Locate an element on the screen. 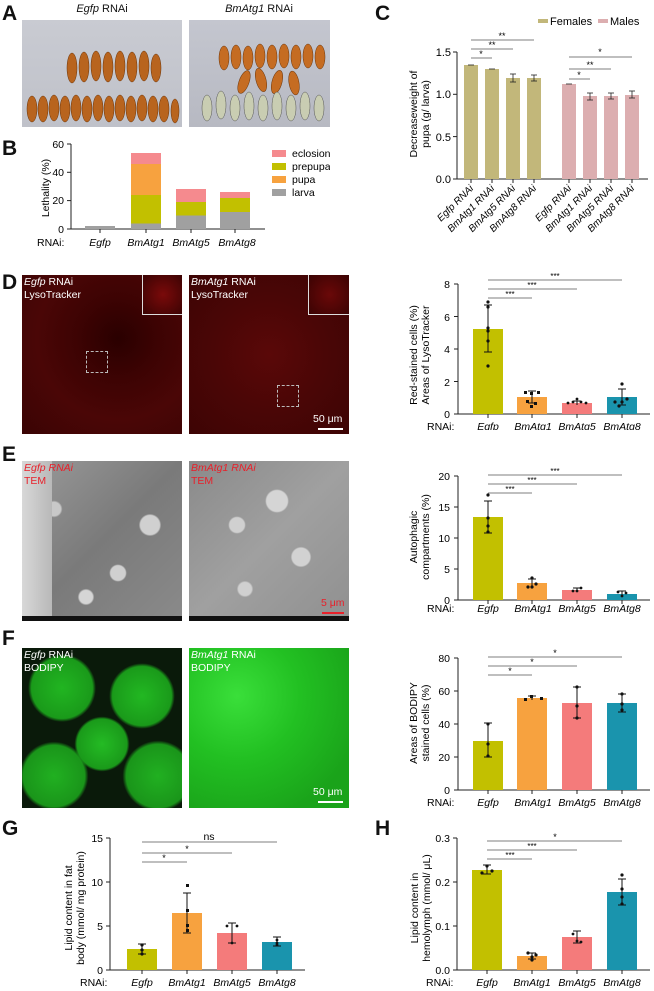  svg-text: Lipid content in is located at coordinates (415, 908).